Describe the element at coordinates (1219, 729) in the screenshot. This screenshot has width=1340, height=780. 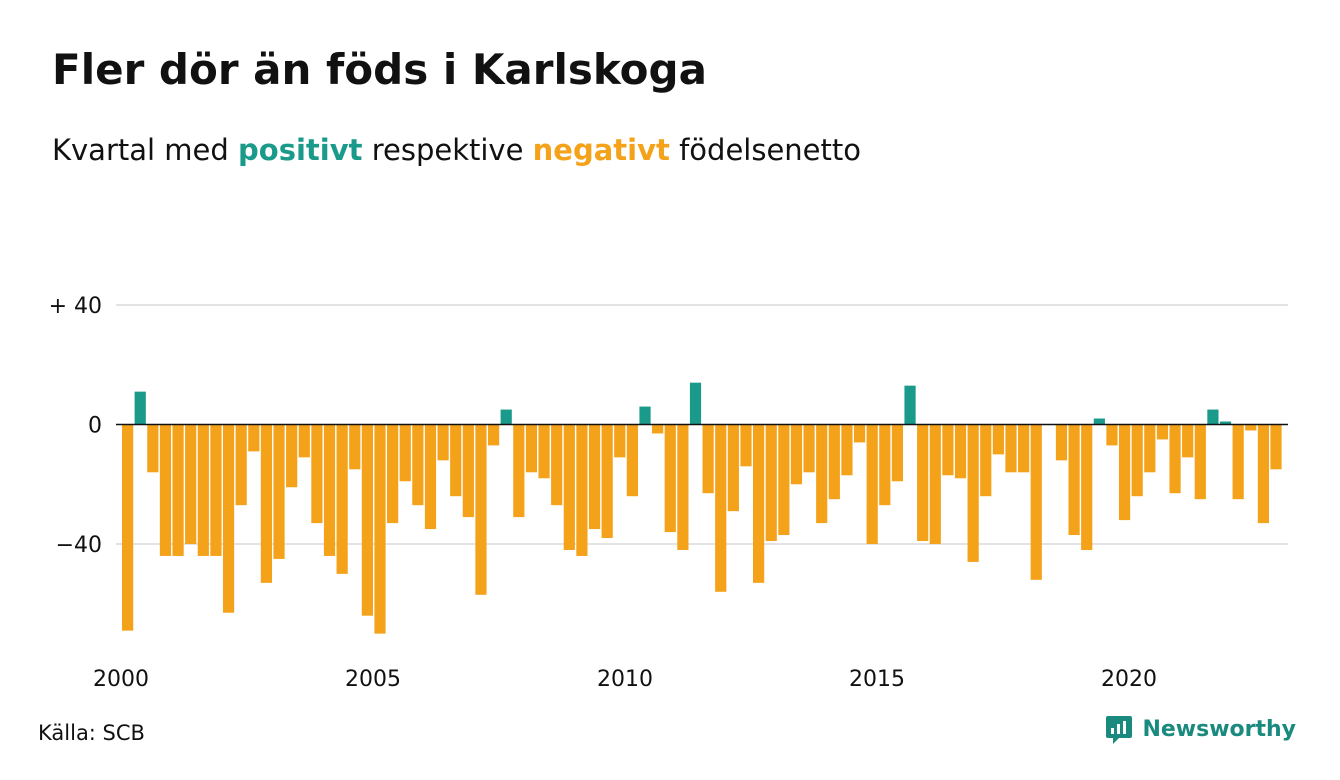
I see `brand-name: Newsworthy` at that location.